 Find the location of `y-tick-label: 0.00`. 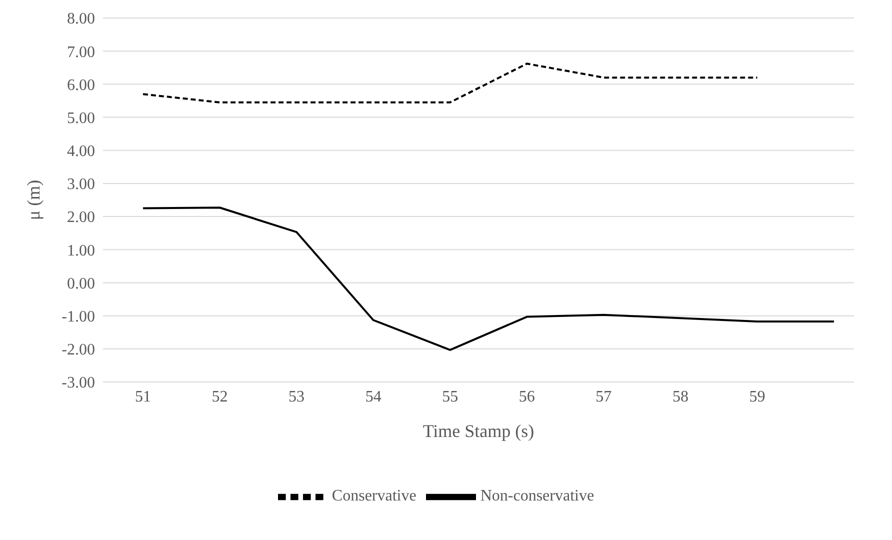

y-tick-label: 0.00 is located at coordinates (81, 283).